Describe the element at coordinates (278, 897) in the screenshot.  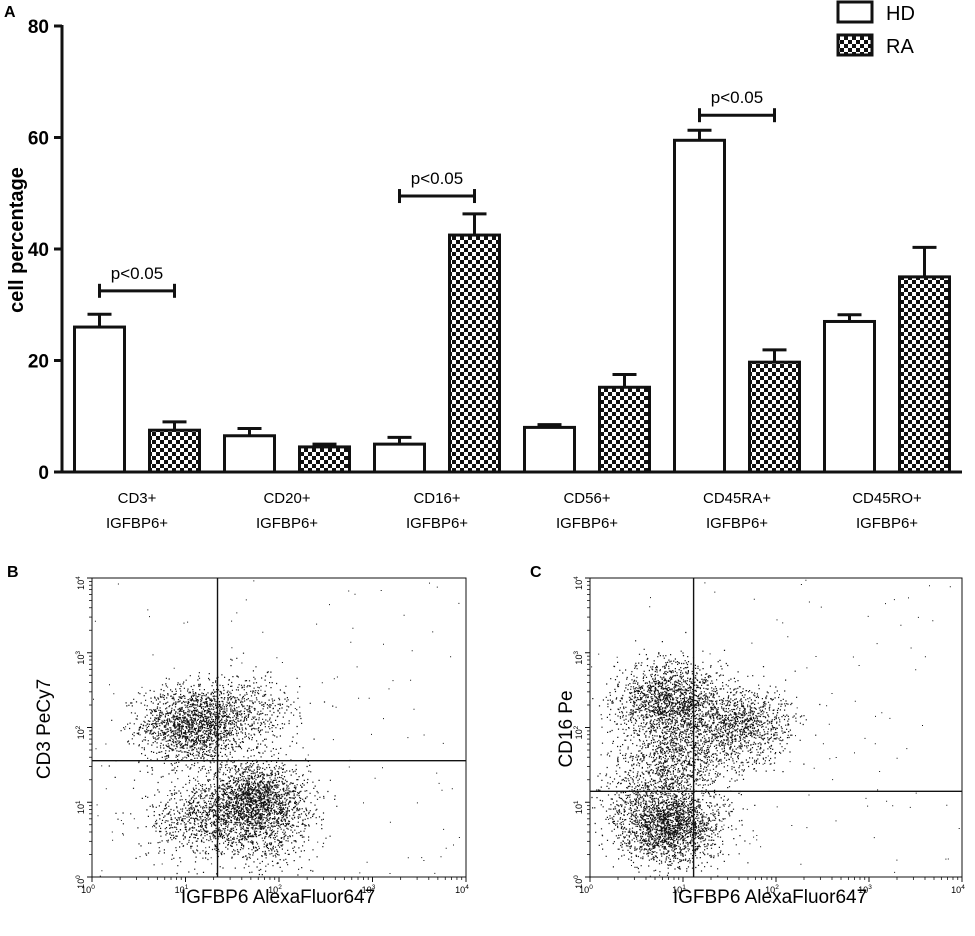
I see `panel-b-x-axis-title: IGFBP6 AlexaFluor647` at that location.